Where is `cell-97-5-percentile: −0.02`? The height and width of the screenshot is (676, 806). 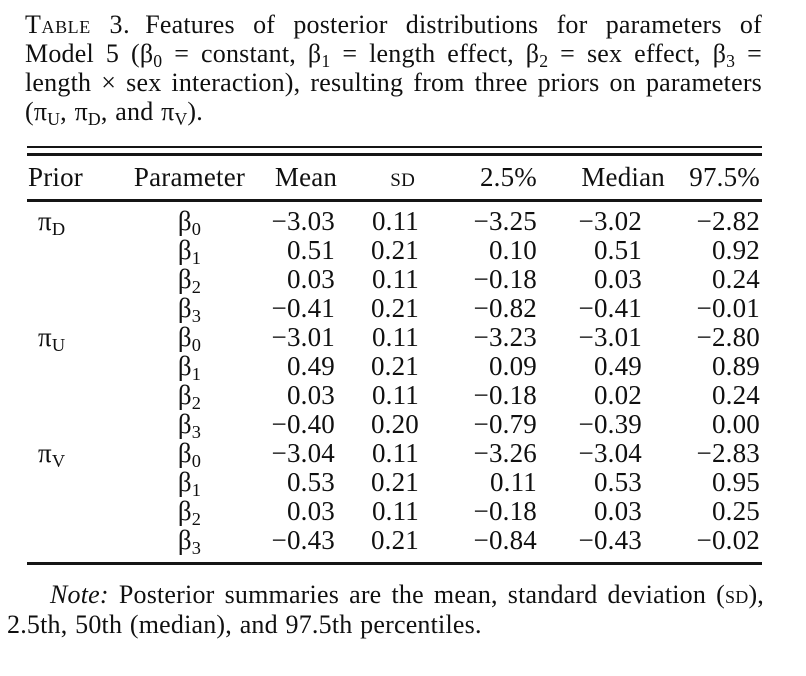 cell-97-5-percentile: −0.02 is located at coordinates (728, 540).